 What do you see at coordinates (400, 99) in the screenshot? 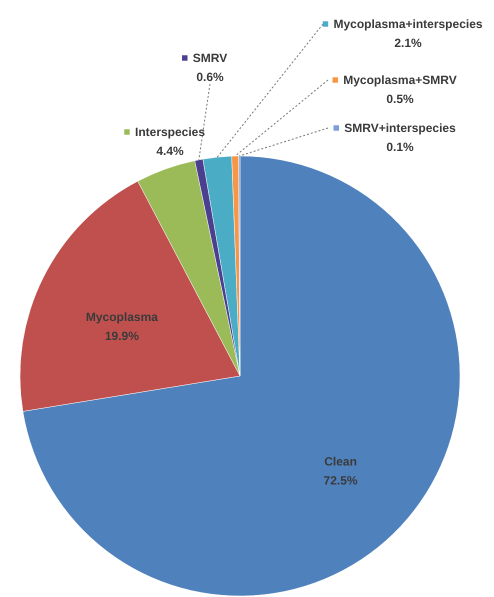
I see `data-label: 0.5%` at bounding box center [400, 99].